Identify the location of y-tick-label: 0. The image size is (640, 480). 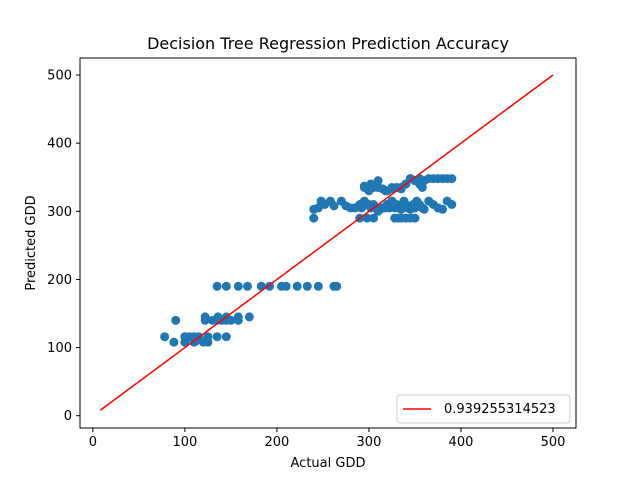
(68, 416).